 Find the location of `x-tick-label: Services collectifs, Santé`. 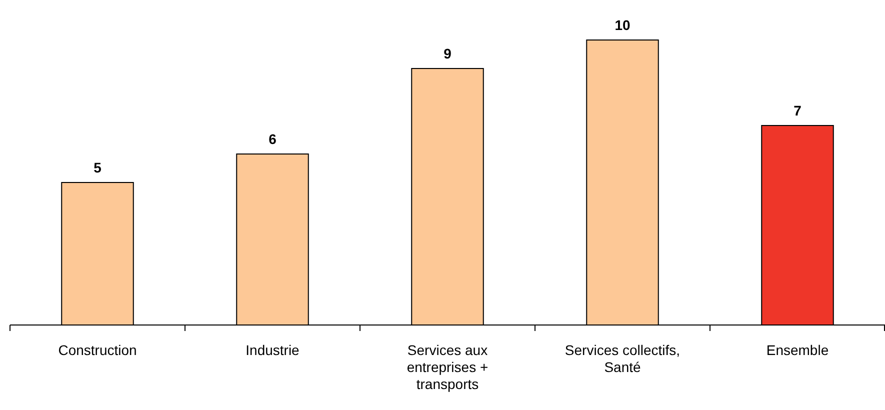

x-tick-label: Services collectifs, Santé is located at coordinates (622, 358).